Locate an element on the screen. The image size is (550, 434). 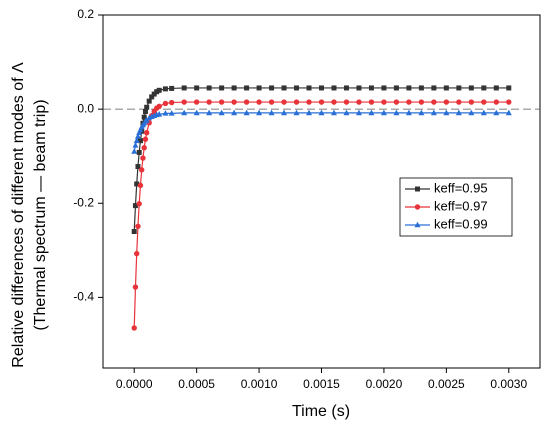
y-axis-label: (Thermal spectrum — beam trip) is located at coordinates (40, 214).